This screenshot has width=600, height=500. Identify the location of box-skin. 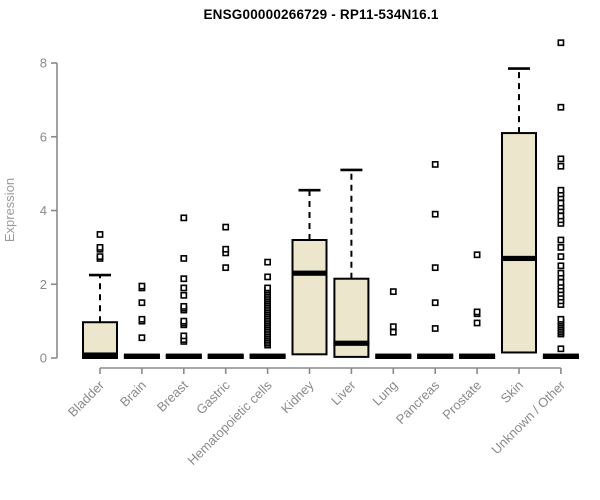
(519, 210).